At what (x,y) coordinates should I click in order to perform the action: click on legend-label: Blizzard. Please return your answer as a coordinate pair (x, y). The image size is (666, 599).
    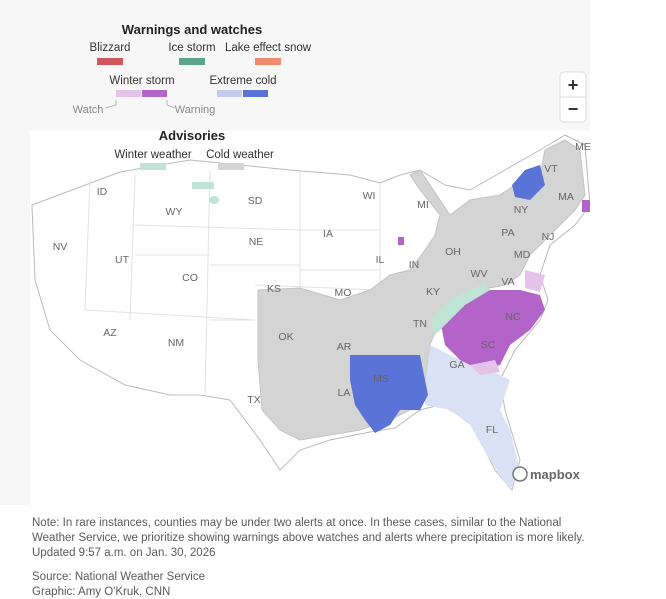
    Looking at the image, I should click on (110, 48).